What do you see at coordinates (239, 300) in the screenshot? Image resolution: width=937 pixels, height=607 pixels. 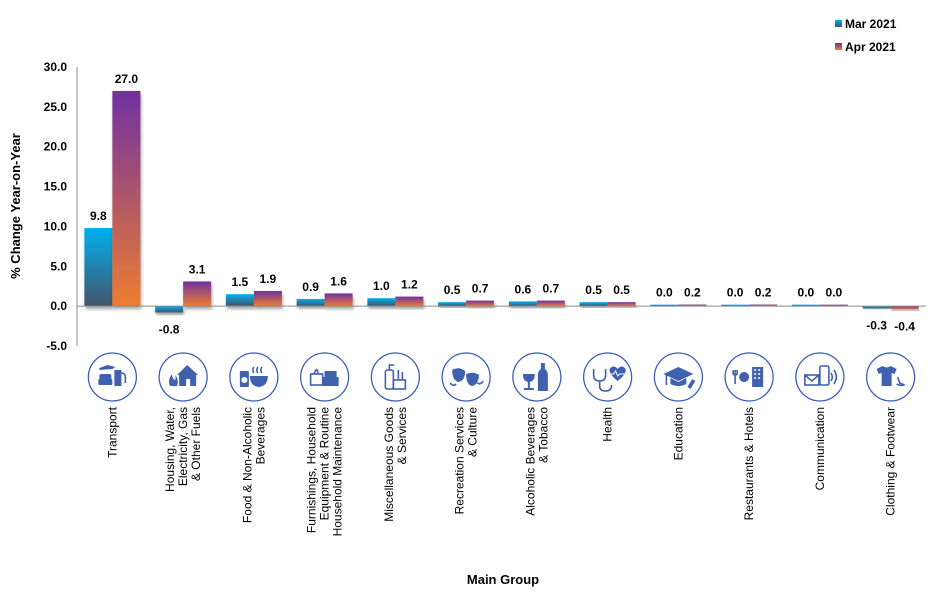 I see `bar-mar-2021-food-non-alcoholic-beverages` at bounding box center [239, 300].